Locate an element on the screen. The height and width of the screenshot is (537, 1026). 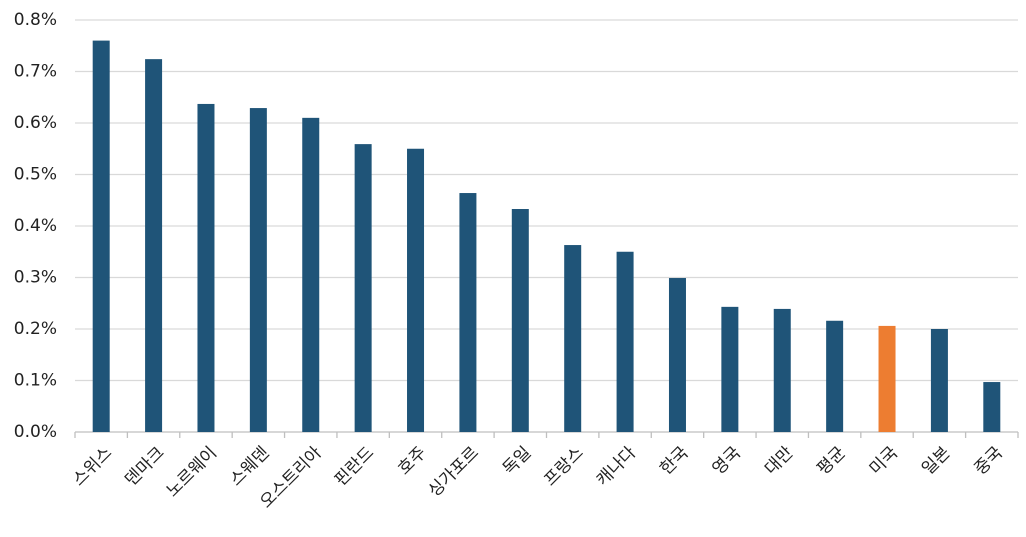
x-tick-label: 스위스 is located at coordinates (92, 466).